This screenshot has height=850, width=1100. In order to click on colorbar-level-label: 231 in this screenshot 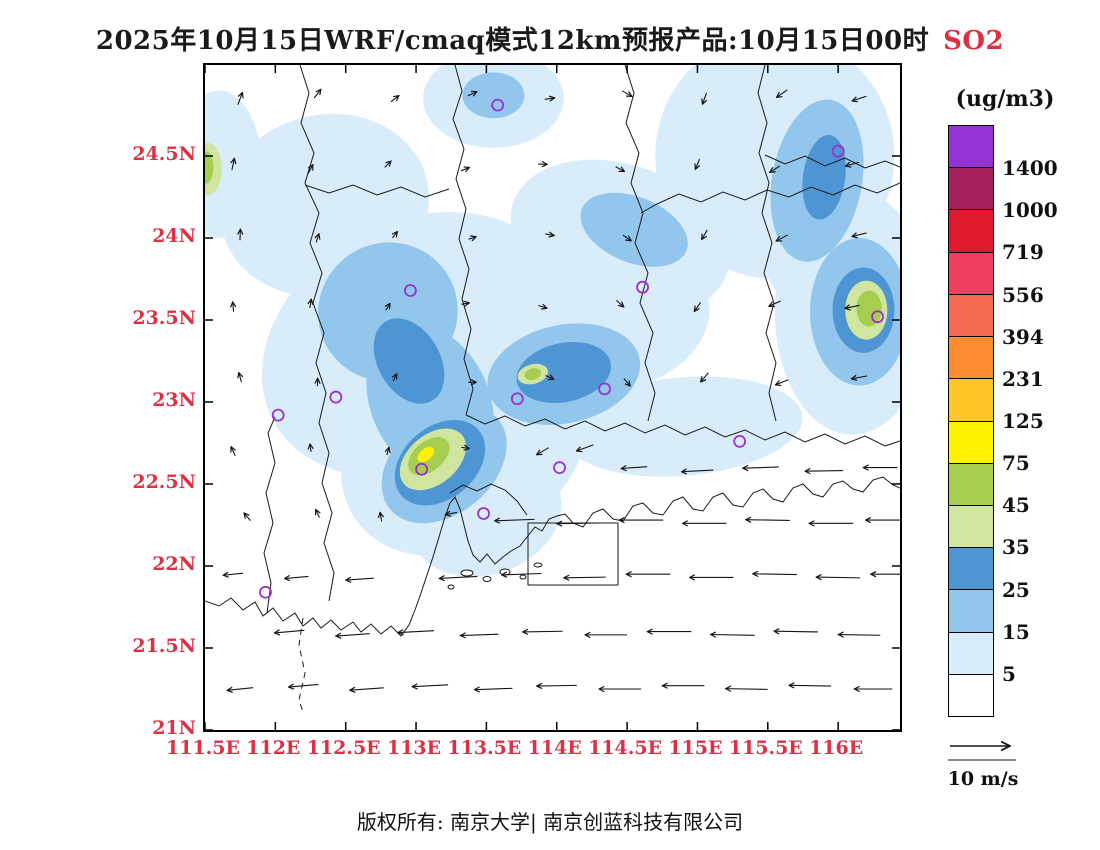, I will do `click(1023, 378)`.